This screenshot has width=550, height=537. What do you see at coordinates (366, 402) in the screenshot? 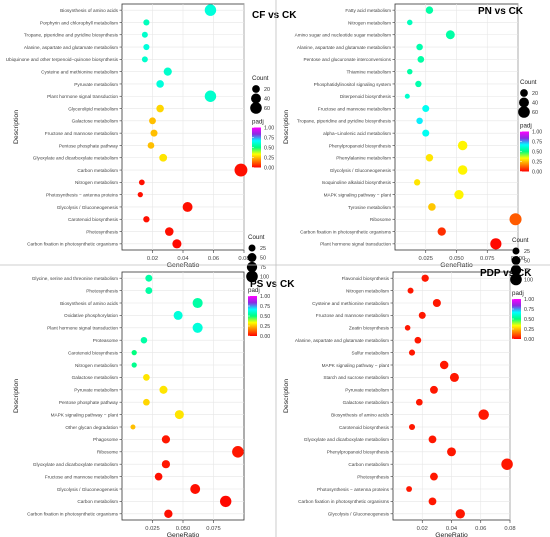
I see `y-tick-label: Galactose metabolism` at bounding box center [366, 402].